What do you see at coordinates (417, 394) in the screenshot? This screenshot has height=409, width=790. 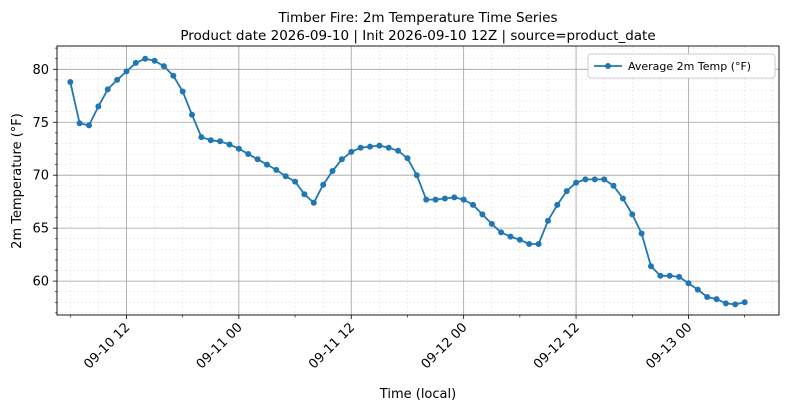 I see `x-axis-label: Time (local)` at bounding box center [417, 394].